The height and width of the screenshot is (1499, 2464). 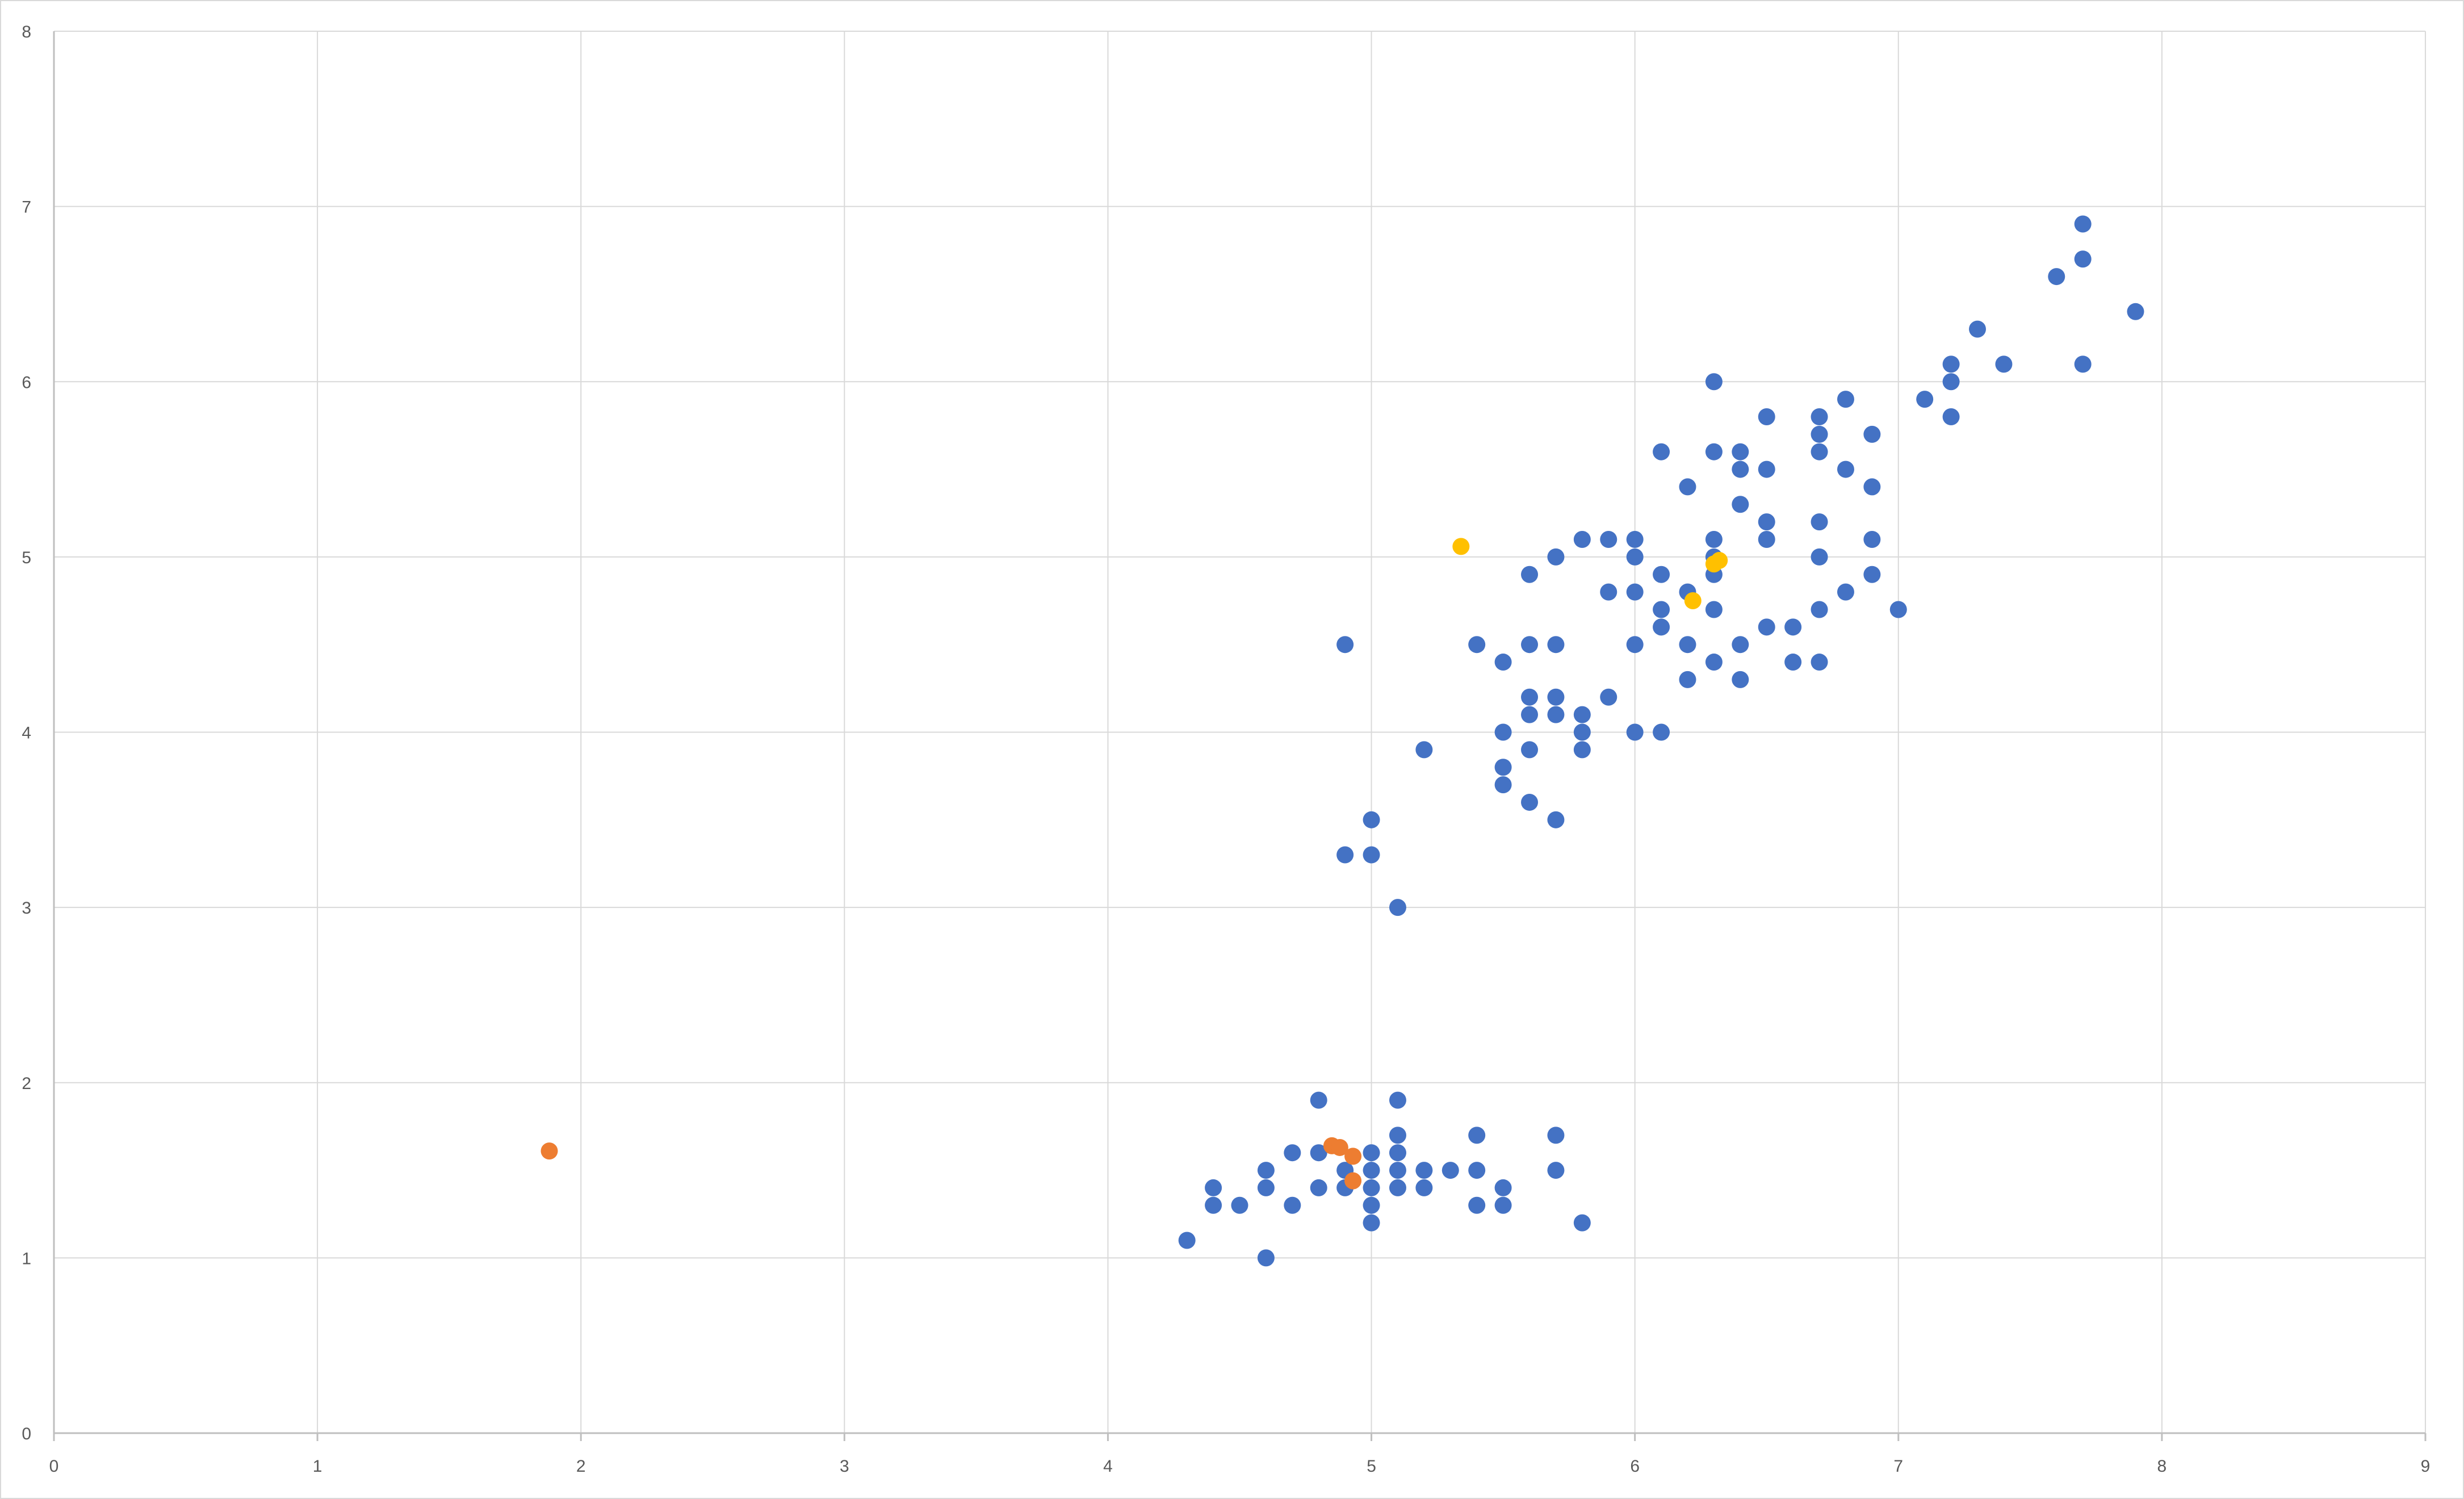 What do you see at coordinates (1635, 1466) in the screenshot?
I see `x-tick-label: 6` at bounding box center [1635, 1466].